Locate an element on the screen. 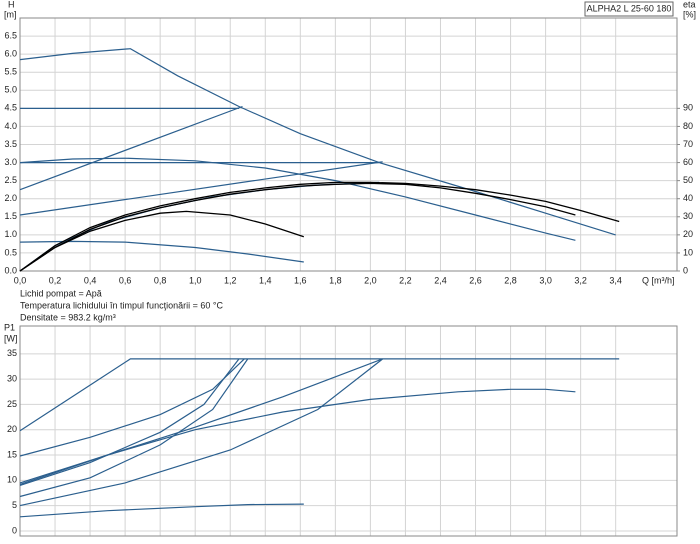  x-tick-label: 3,0 is located at coordinates (545, 280).